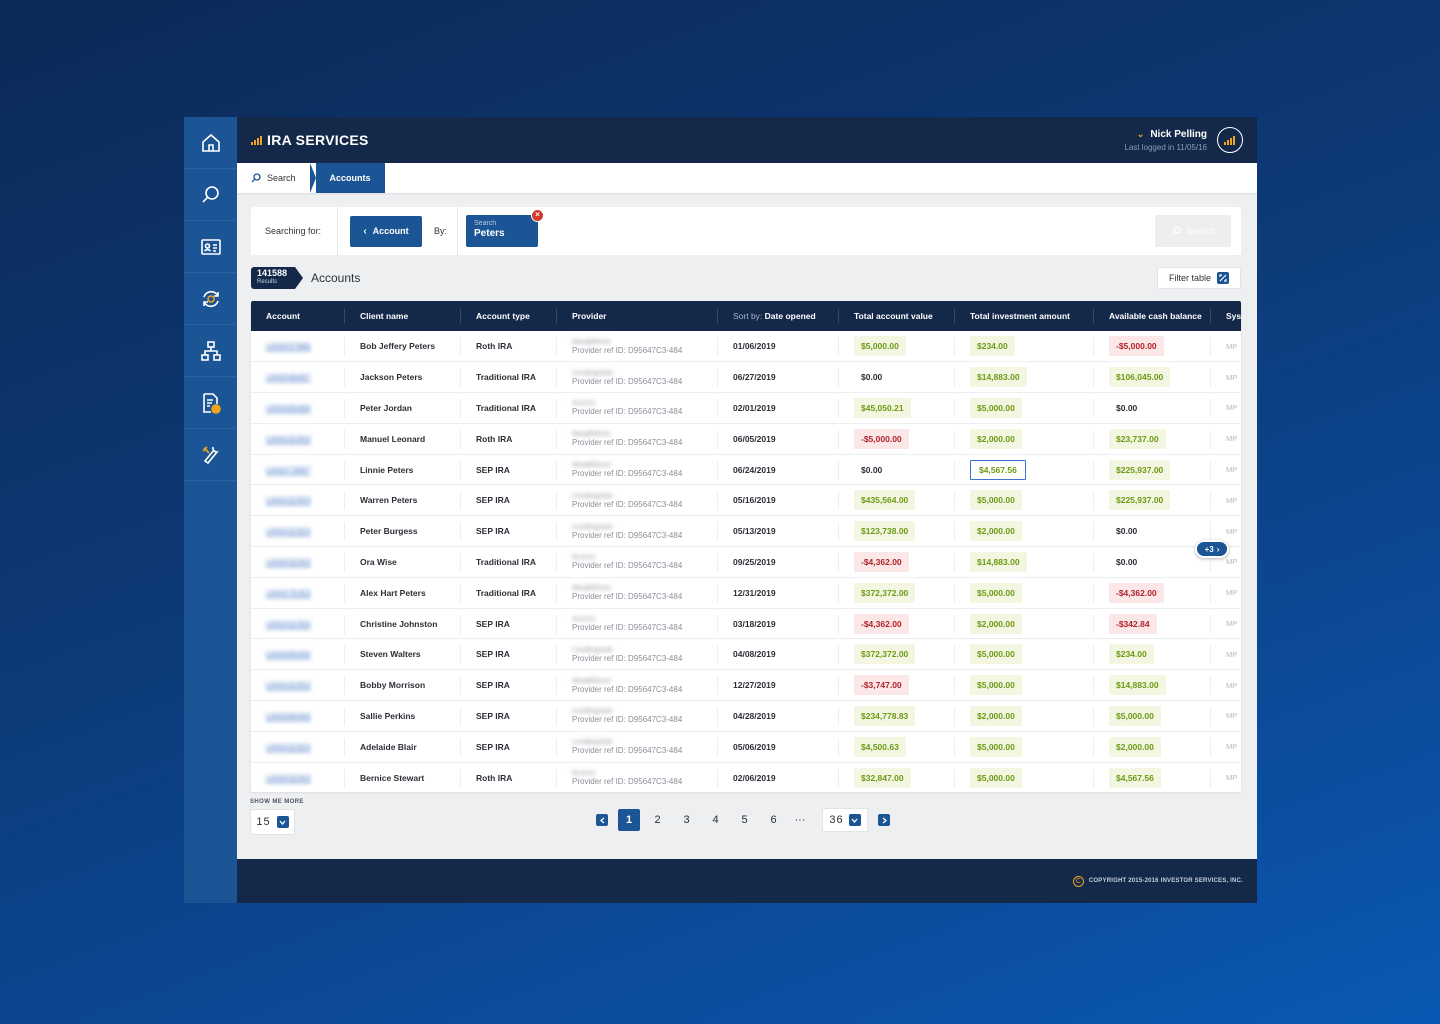 The image size is (1440, 1024). Describe the element at coordinates (897, 623) in the screenshot. I see `total-account-value-cell: -$4,362.00` at that location.